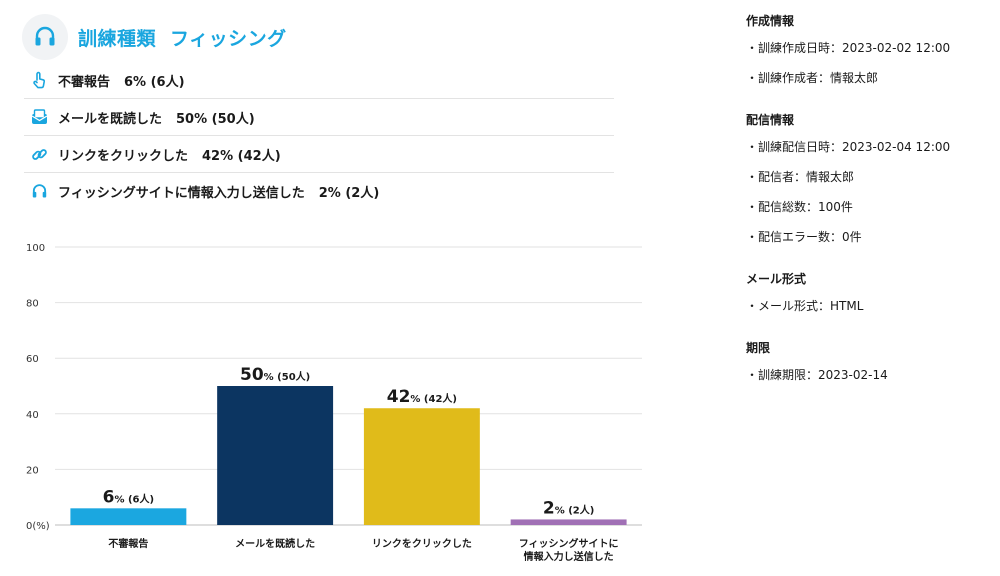 The width and height of the screenshot is (1000, 576). I want to click on y-tick-label: 100, so click(35, 248).